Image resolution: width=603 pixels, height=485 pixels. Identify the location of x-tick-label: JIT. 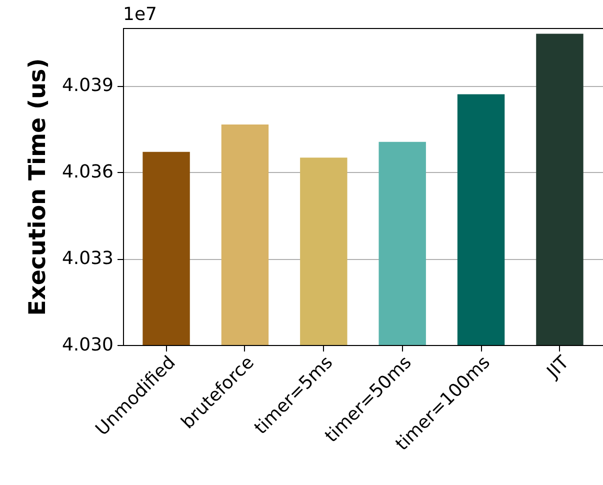
(558, 367).